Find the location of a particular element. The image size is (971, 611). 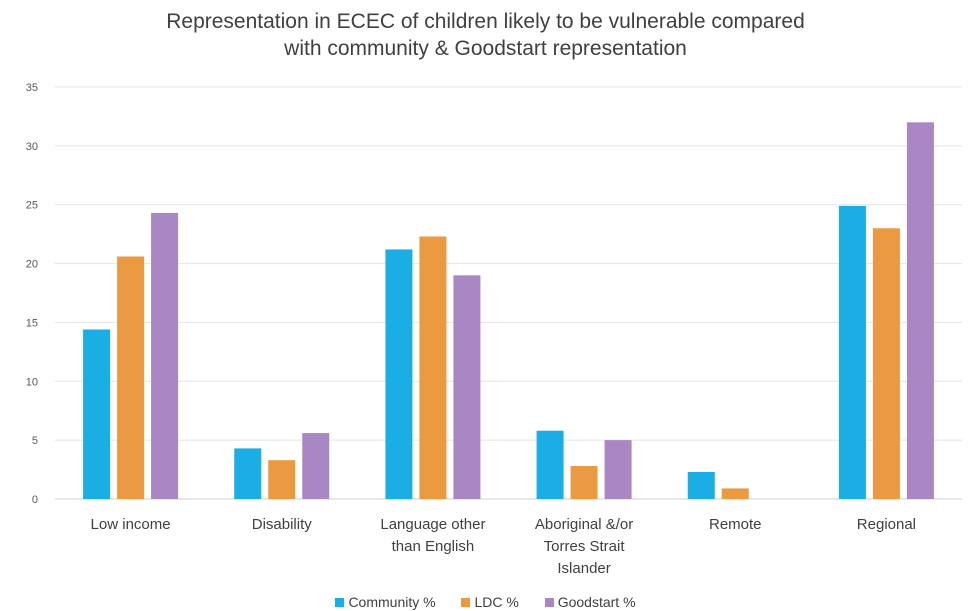

x-tick-label: Language other is located at coordinates (432, 524).